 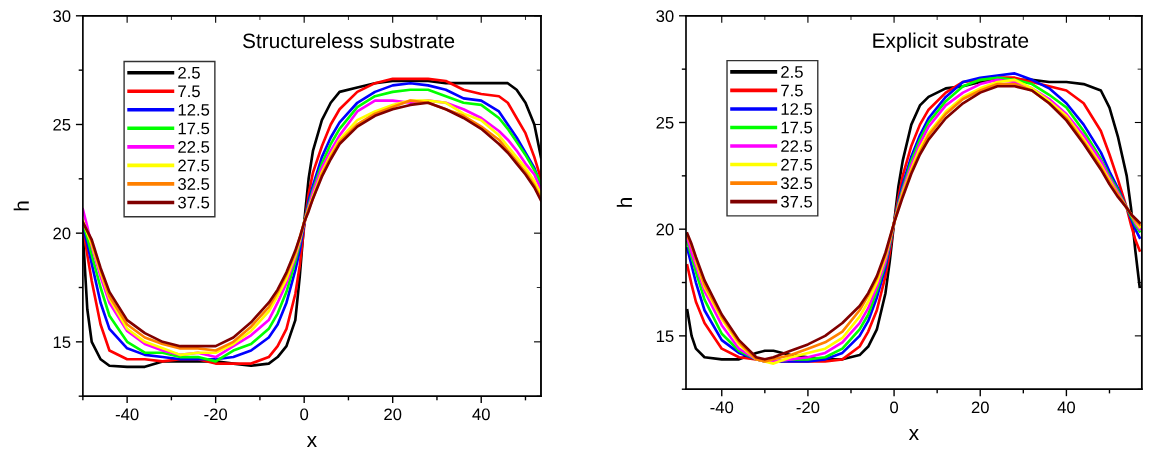 I want to click on text: Explicit substrate, so click(x=951, y=42).